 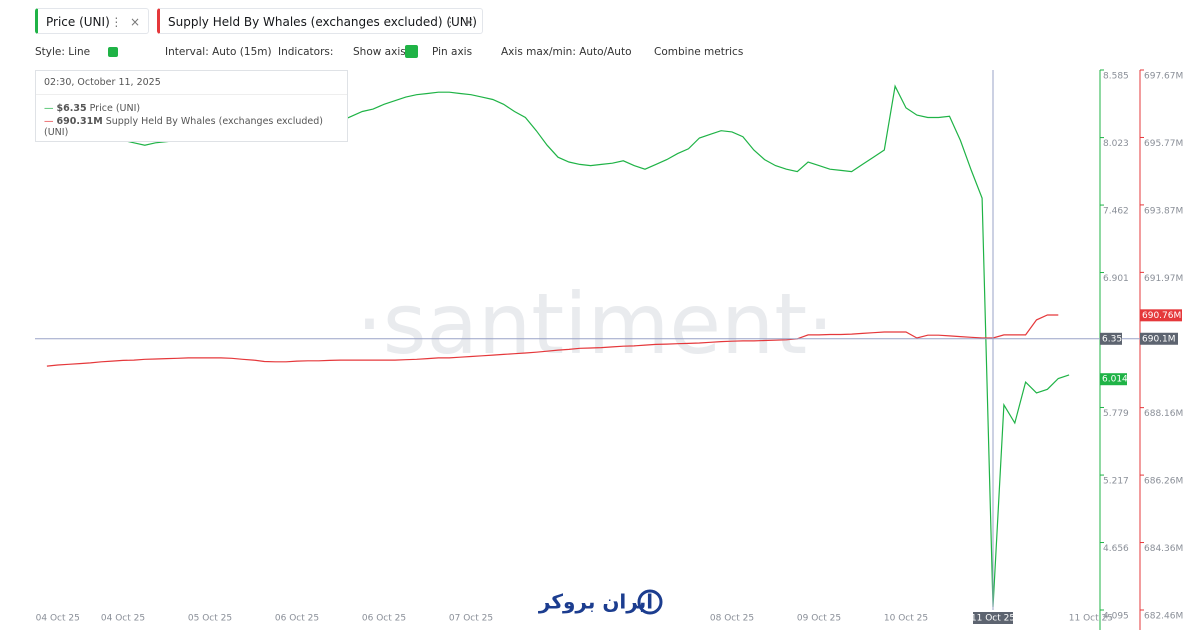 I want to click on y2-tick-label: 688.16M, so click(x=1163, y=414).